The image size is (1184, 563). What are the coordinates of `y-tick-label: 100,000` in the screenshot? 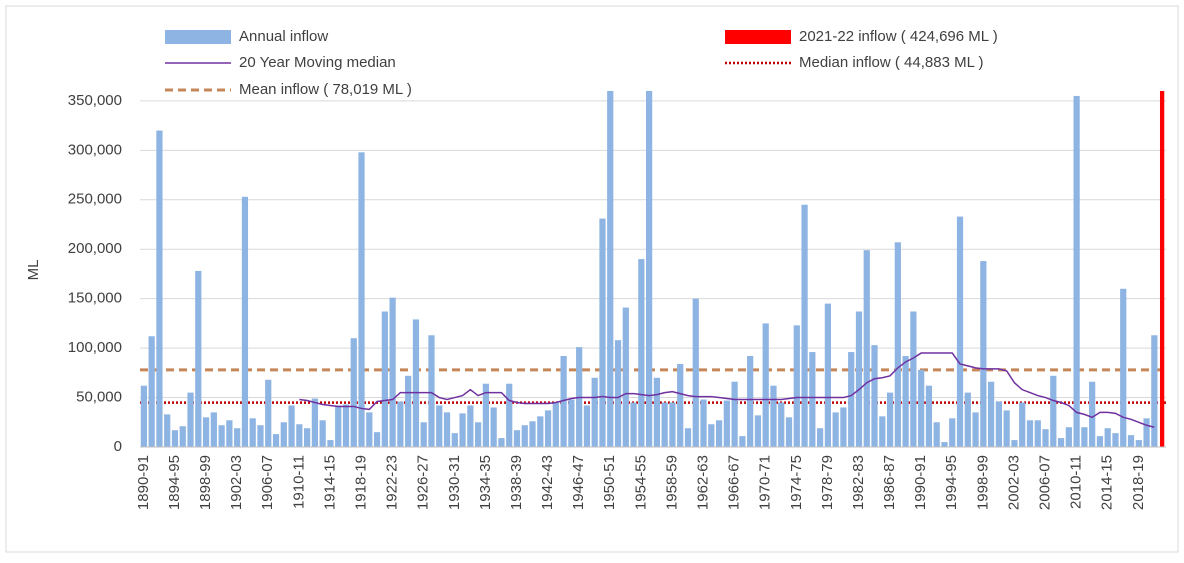 It's located at (95, 347).